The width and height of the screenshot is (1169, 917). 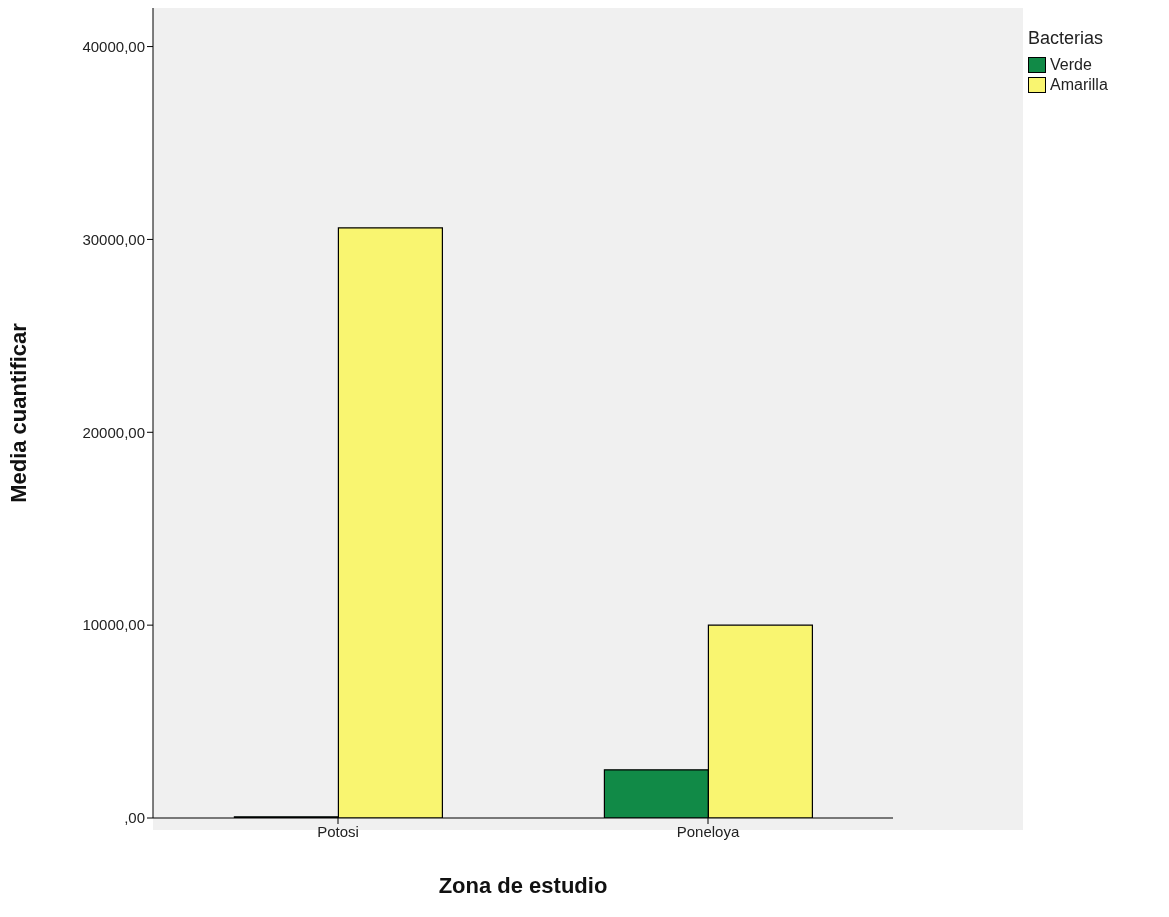 I want to click on legend-label: Amarilla, so click(x=1079, y=85).